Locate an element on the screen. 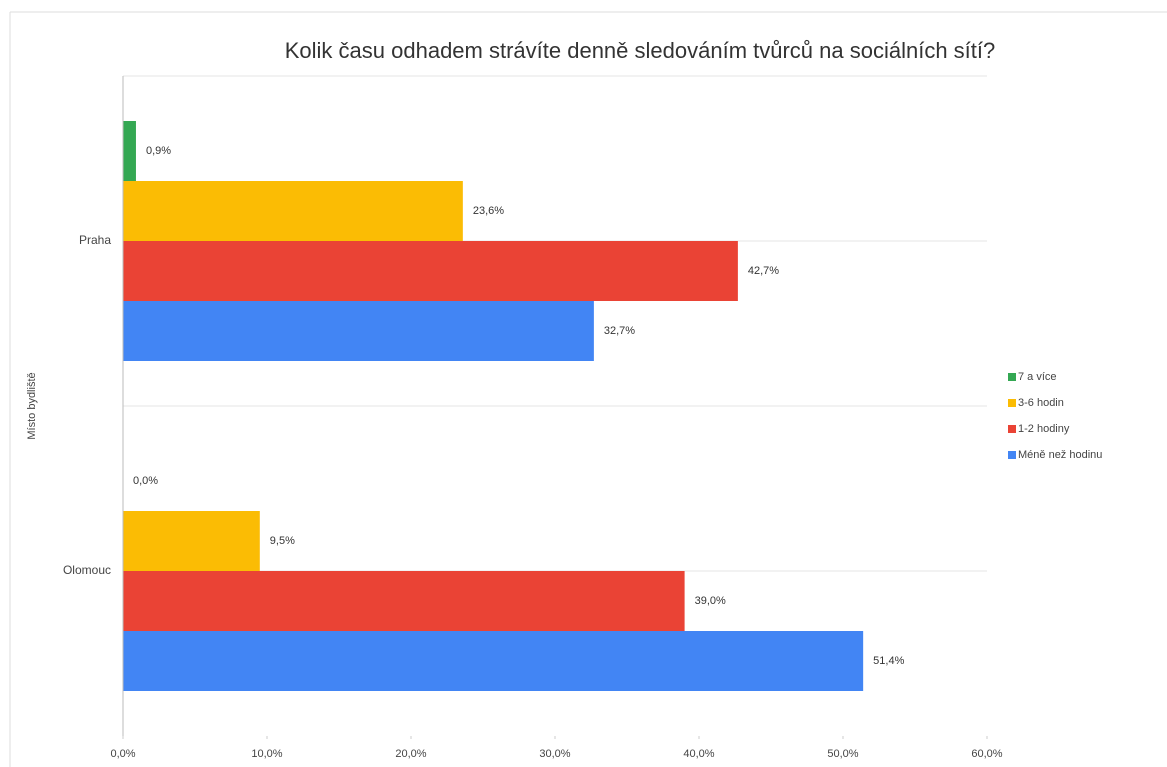 The height and width of the screenshot is (767, 1167). legend-label: 1-2 hodiny is located at coordinates (1044, 429).